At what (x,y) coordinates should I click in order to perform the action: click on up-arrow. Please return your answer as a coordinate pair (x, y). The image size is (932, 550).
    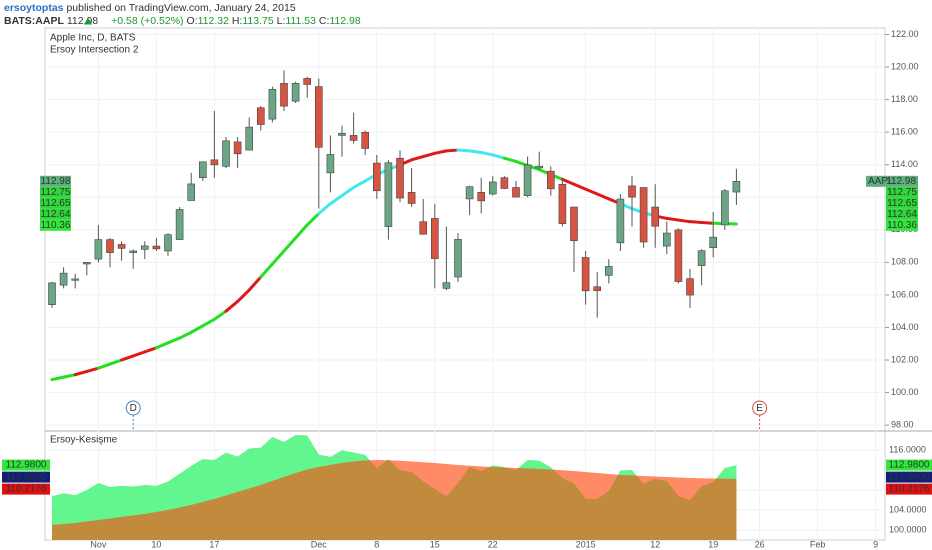
    Looking at the image, I should click on (88, 21).